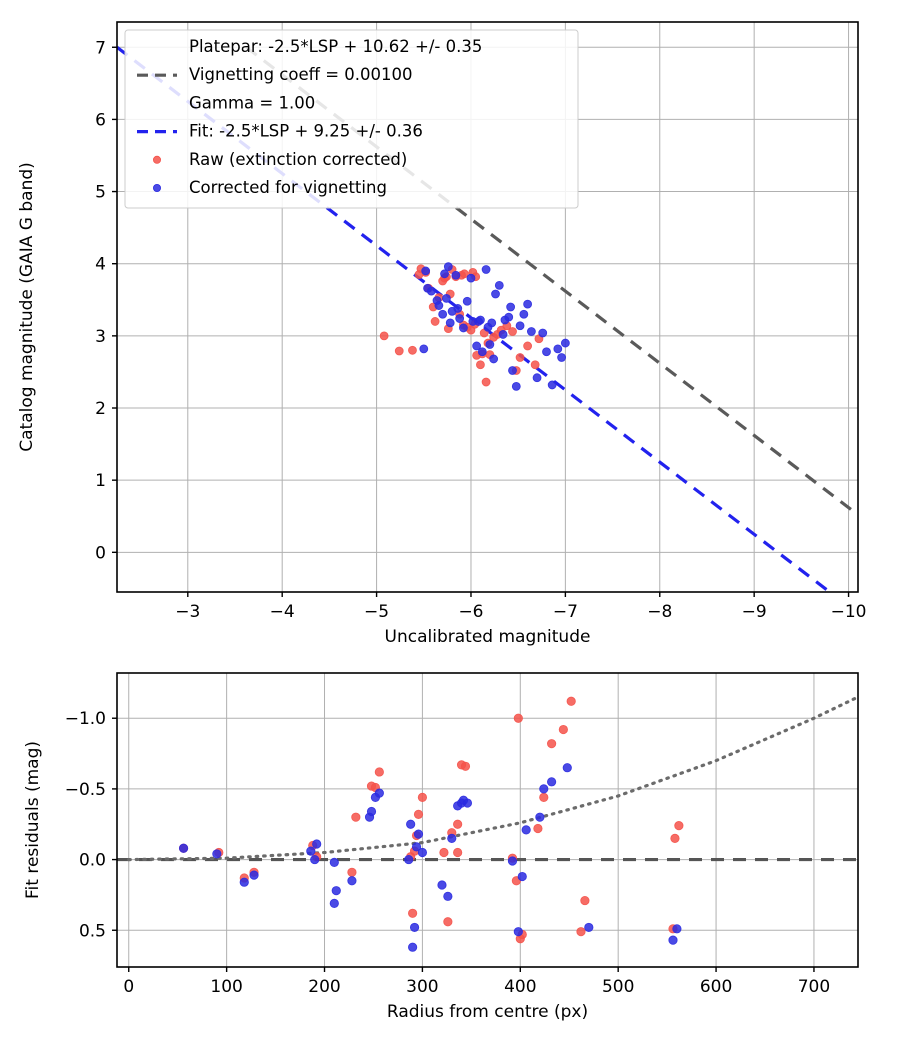 The width and height of the screenshot is (900, 1050). Describe the element at coordinates (100, 48) in the screenshot. I see `y-tick-label: 7` at that location.